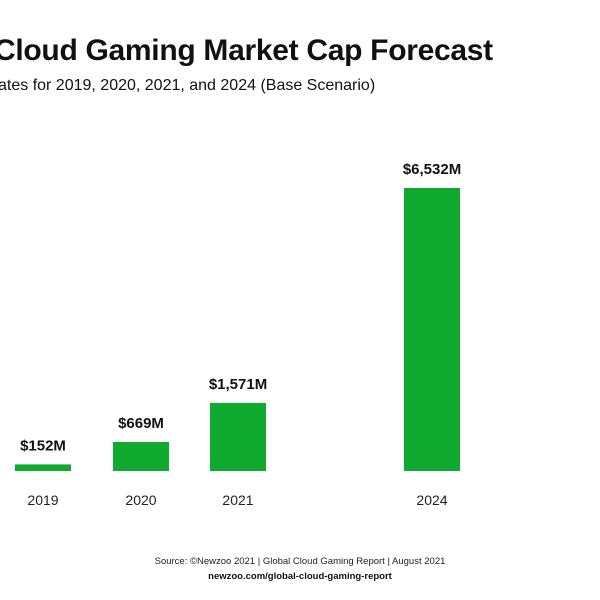 This screenshot has height=600, width=600. Describe the element at coordinates (42, 500) in the screenshot. I see `category-label-2019: 2019` at that location.